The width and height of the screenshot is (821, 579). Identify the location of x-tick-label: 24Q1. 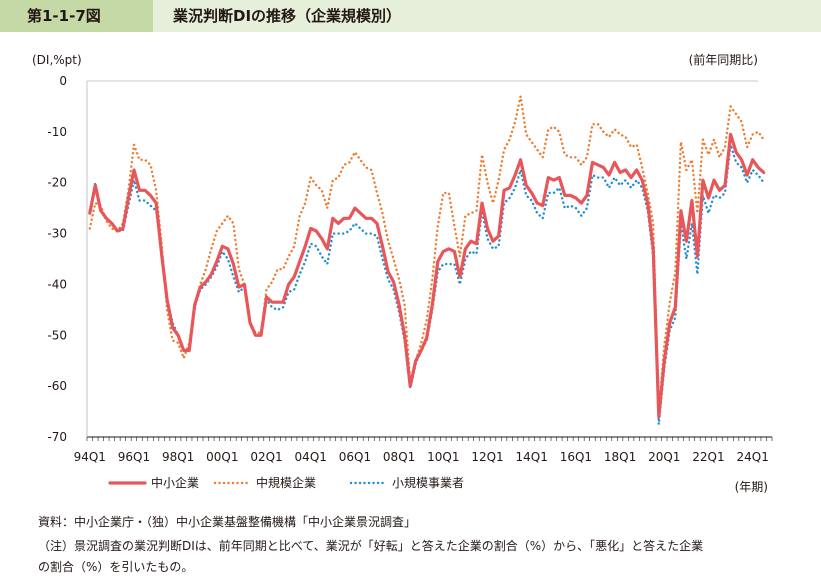
(752, 457).